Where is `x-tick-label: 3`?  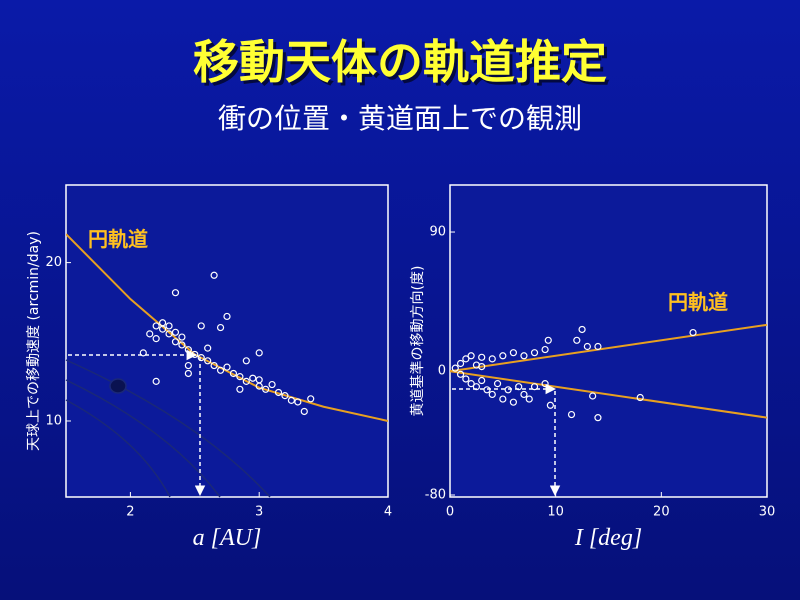 x-tick-label: 3 is located at coordinates (259, 512).